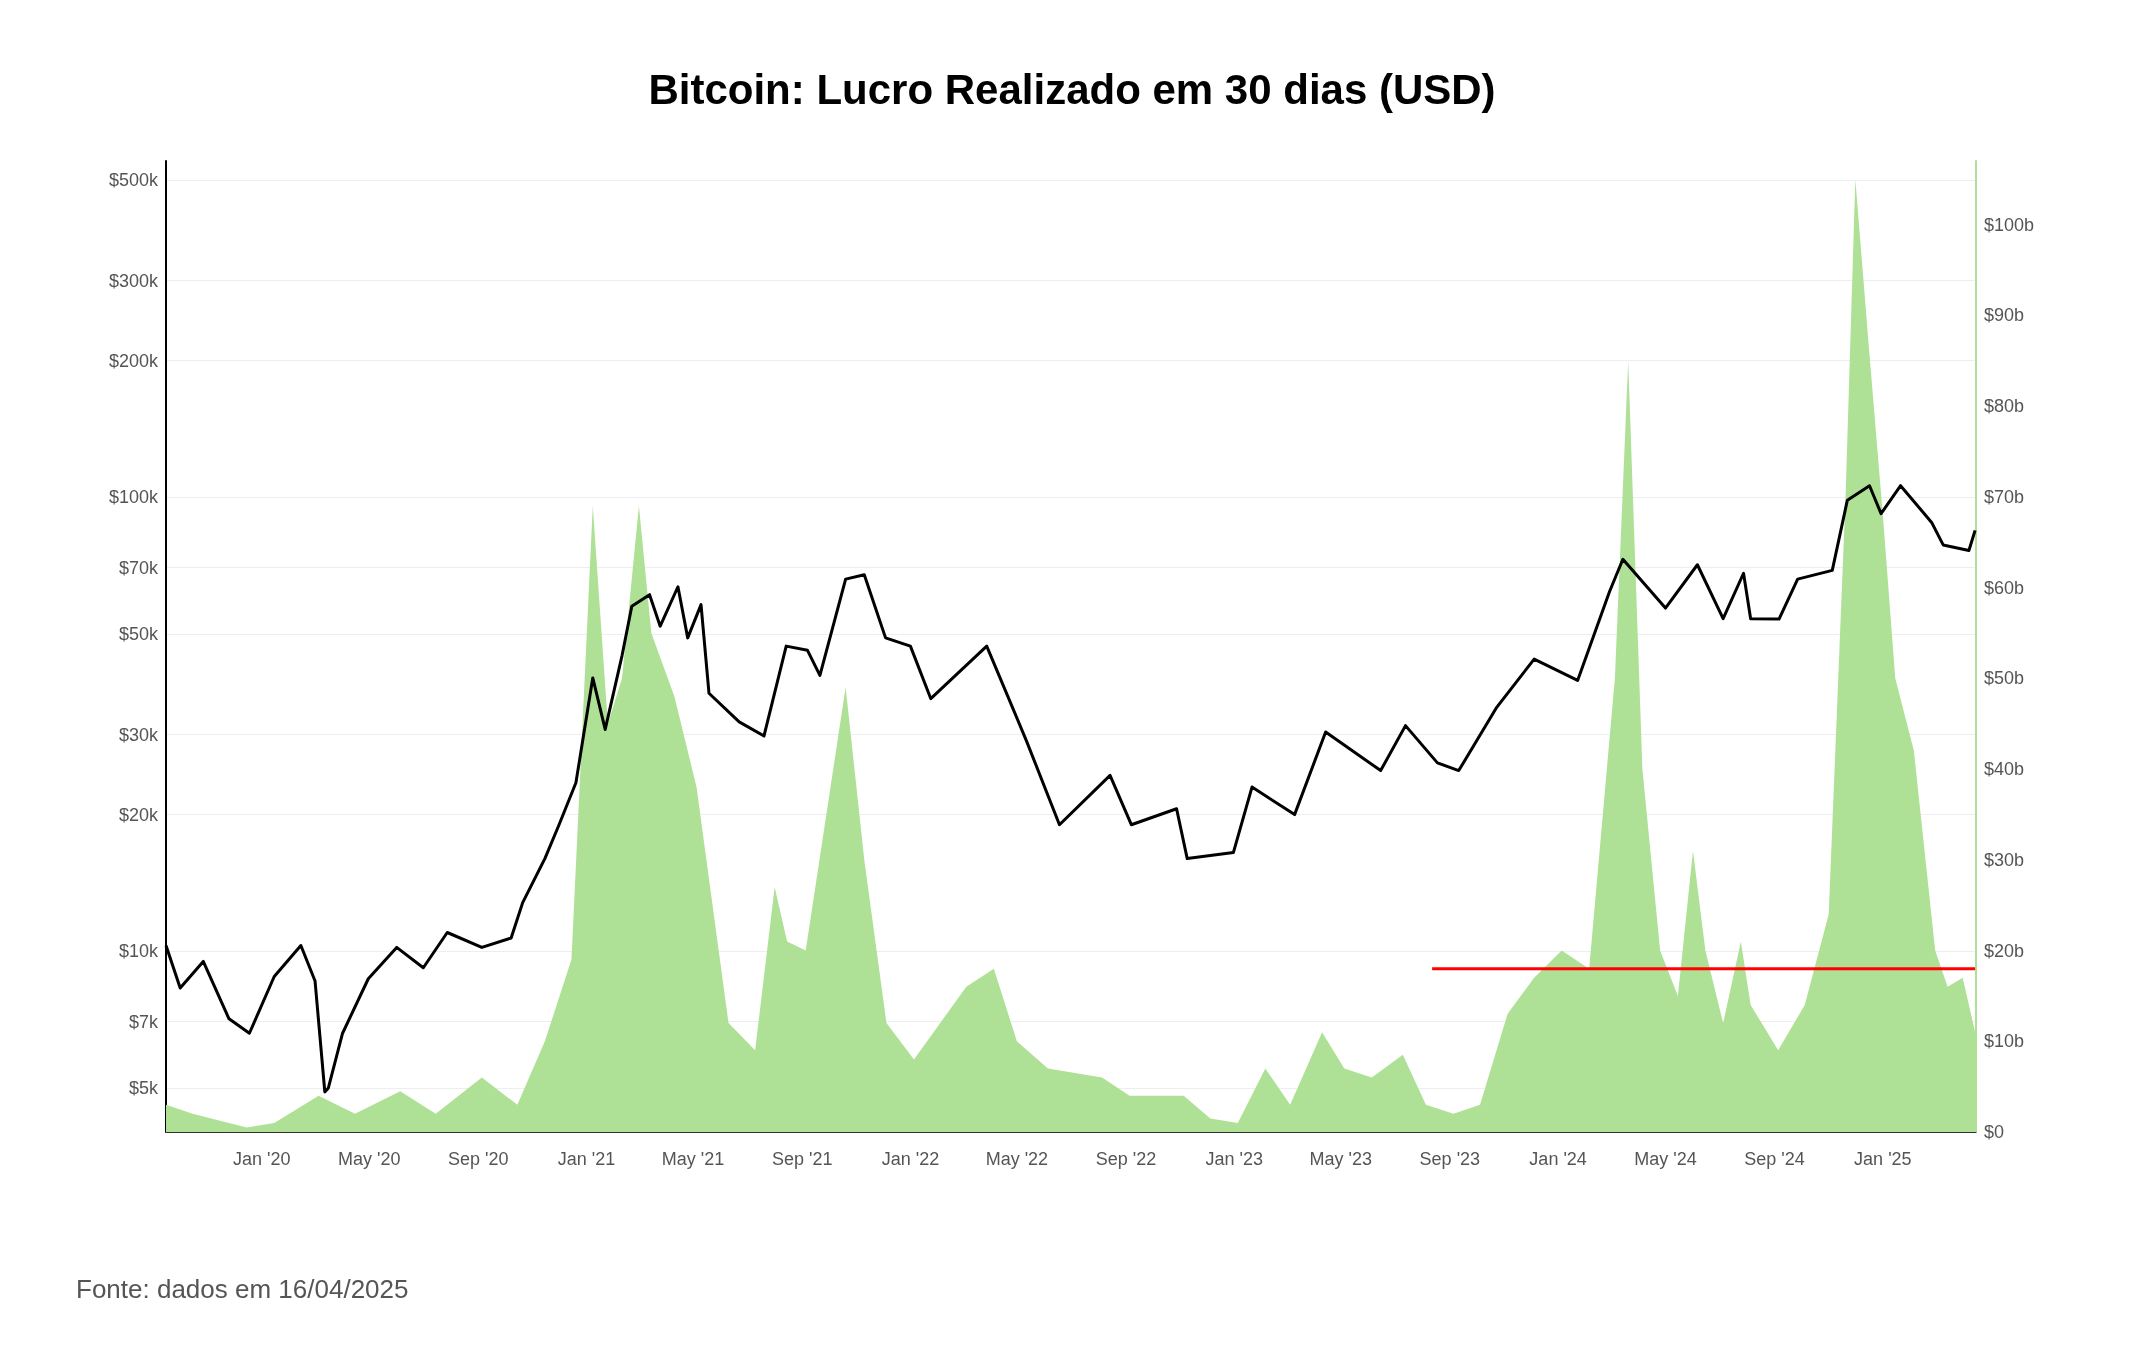  I want to click on x-tick-label: Jan '23, so click(1234, 1159).